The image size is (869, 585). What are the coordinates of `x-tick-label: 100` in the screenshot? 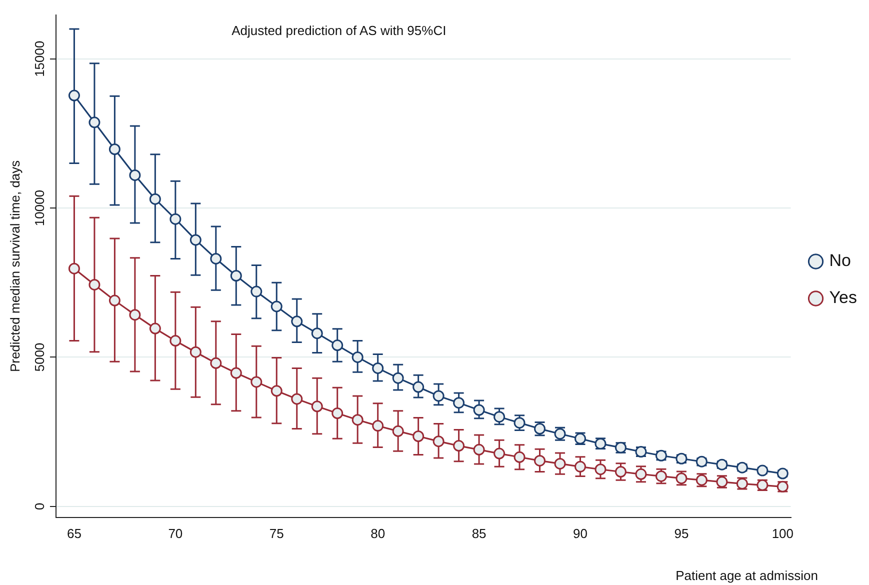 It's located at (783, 533).